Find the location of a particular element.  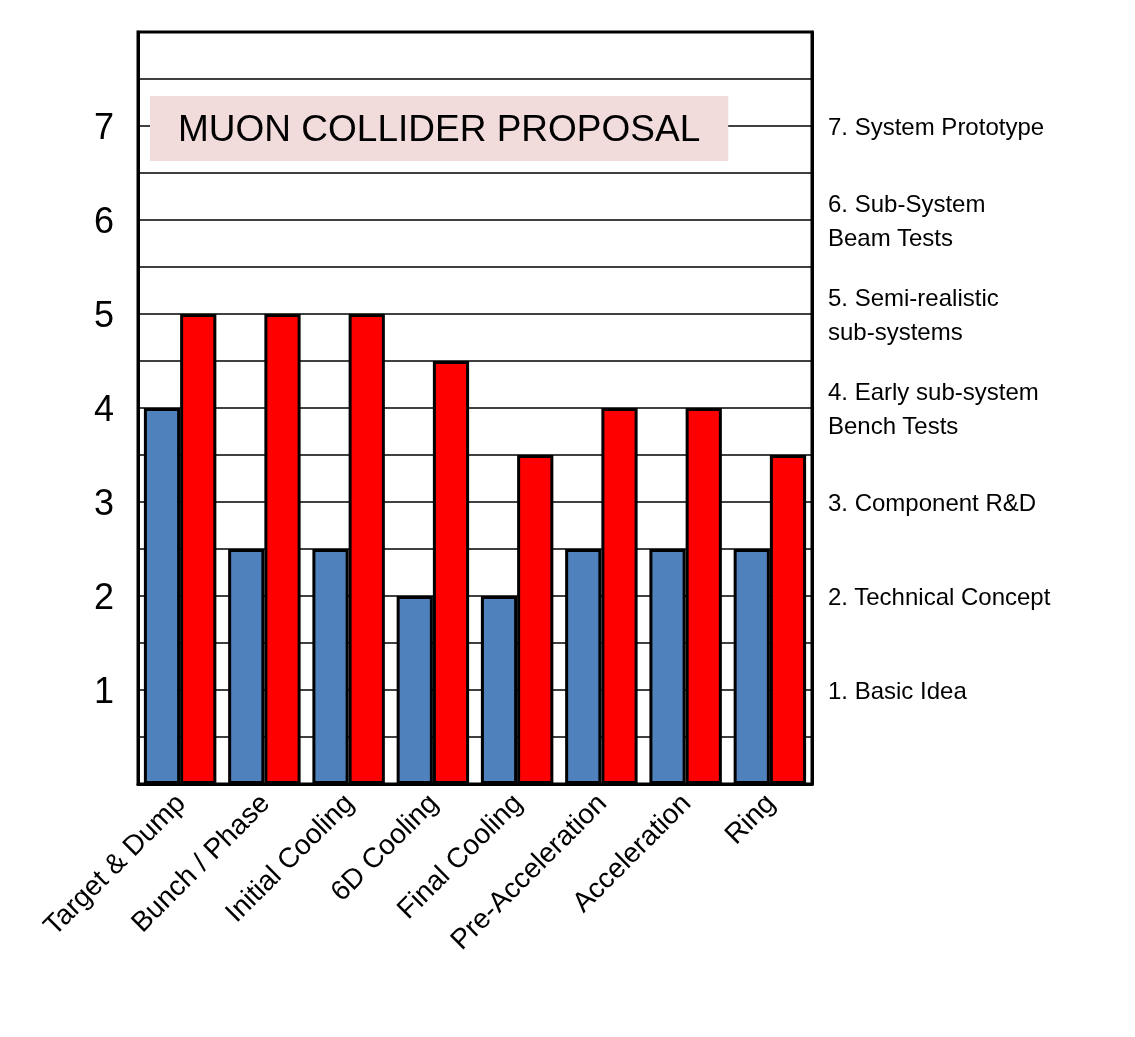

y2-tick-label: 2. Technical Concept is located at coordinates (939, 596).